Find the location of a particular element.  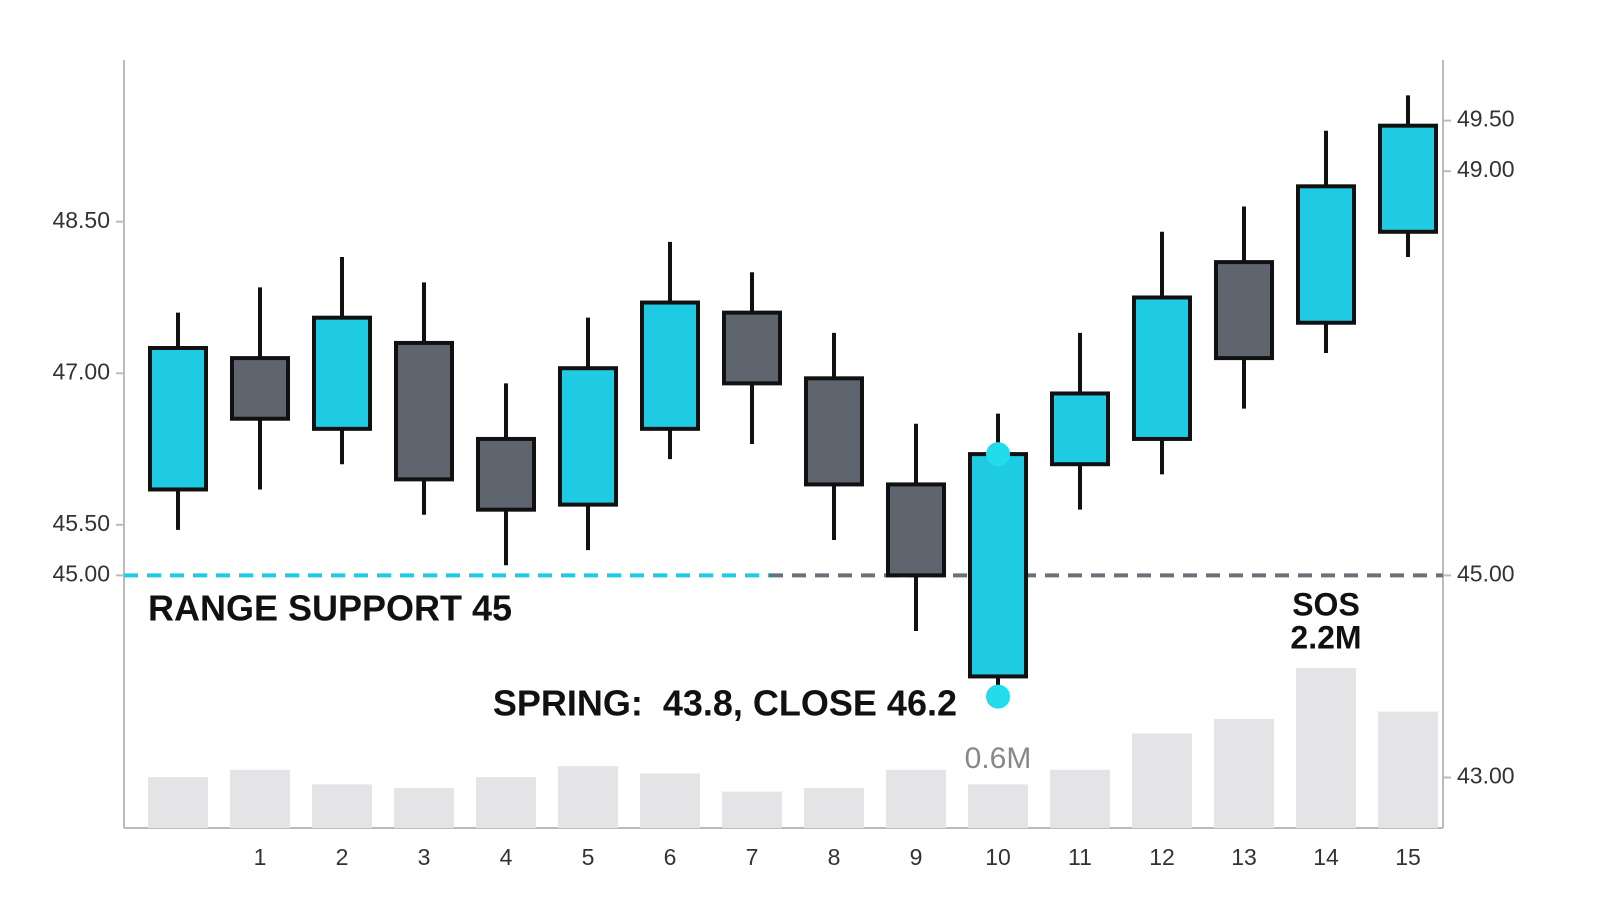

x-tick-label: 13 is located at coordinates (1244, 857).